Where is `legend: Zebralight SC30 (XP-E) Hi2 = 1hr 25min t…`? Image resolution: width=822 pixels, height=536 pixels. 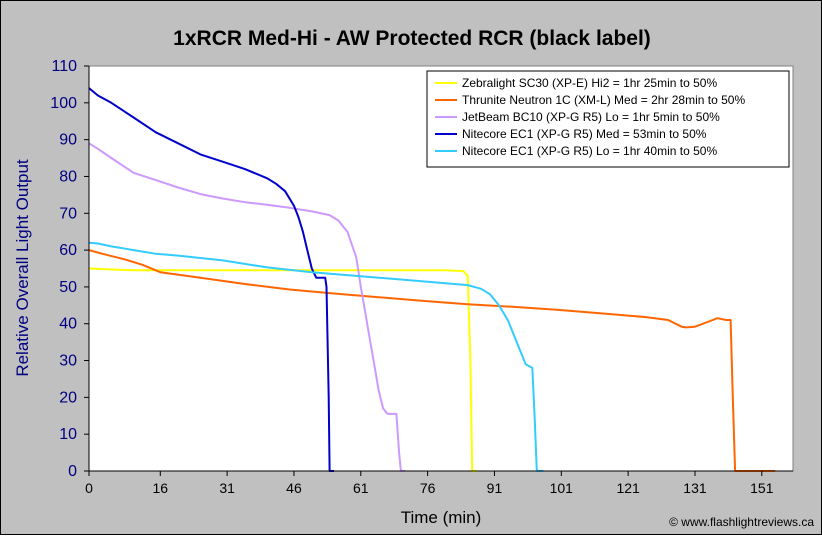
legend: Zebralight SC30 (XP-E) Hi2 = 1hr 25min t… is located at coordinates (608, 119).